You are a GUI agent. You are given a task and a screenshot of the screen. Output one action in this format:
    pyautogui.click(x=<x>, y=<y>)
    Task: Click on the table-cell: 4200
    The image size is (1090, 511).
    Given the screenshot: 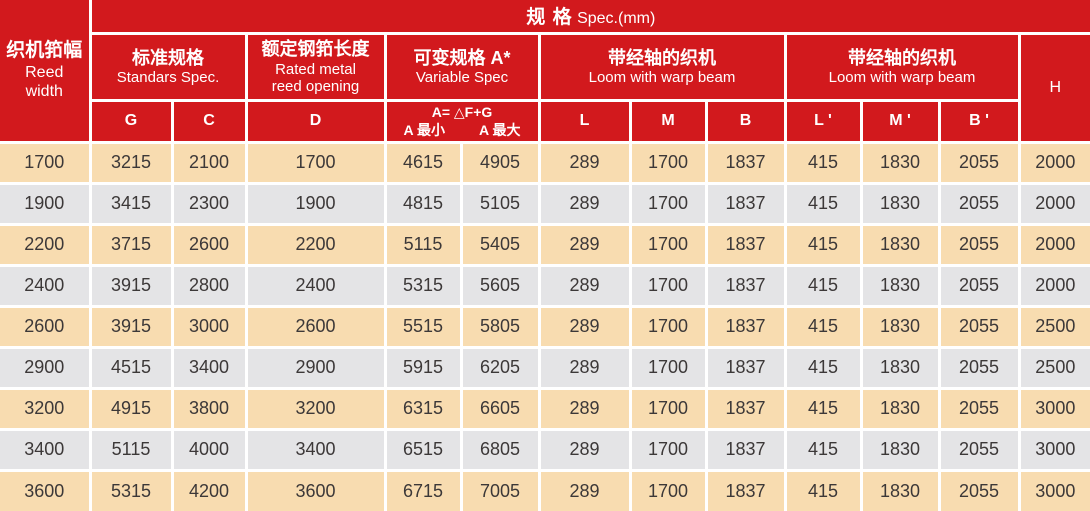 What is the action you would take?
    pyautogui.click(x=209, y=489)
    